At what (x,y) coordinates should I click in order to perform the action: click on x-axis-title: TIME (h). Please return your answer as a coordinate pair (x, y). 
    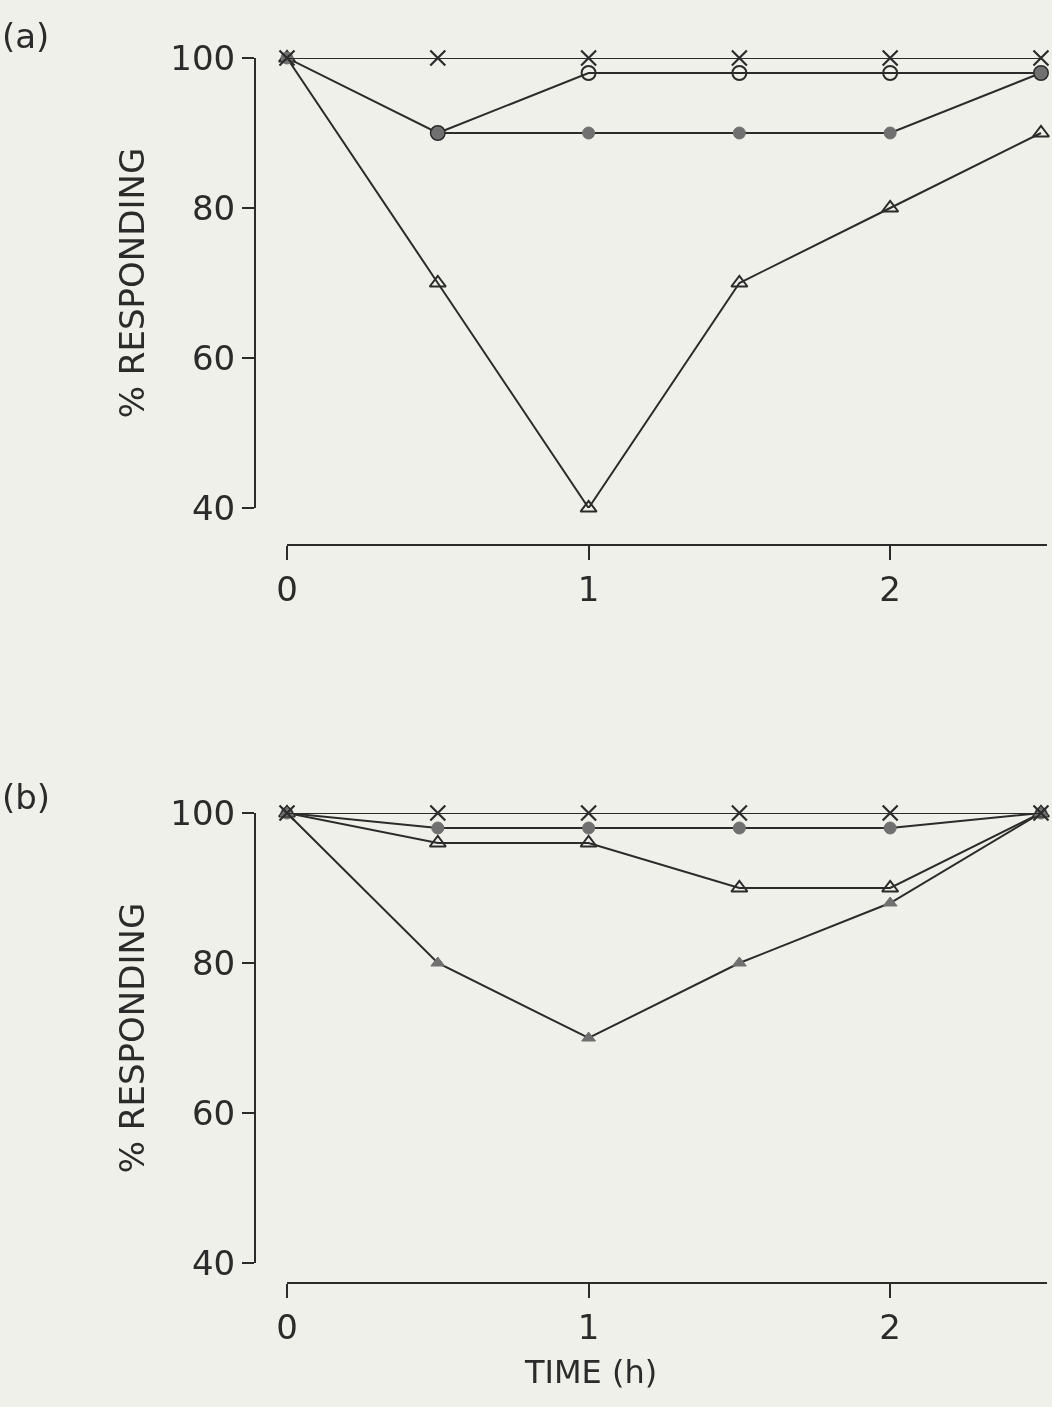
    Looking at the image, I should click on (591, 1372).